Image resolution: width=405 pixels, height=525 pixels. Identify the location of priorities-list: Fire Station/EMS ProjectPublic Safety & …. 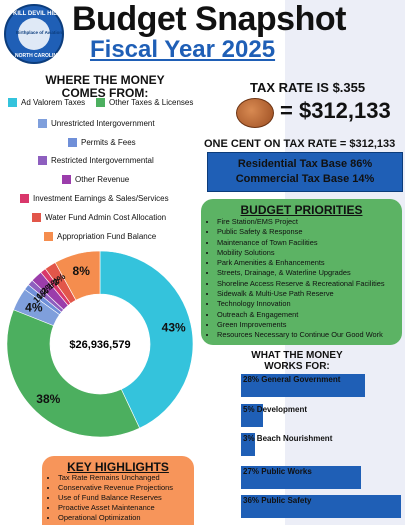
(296, 279).